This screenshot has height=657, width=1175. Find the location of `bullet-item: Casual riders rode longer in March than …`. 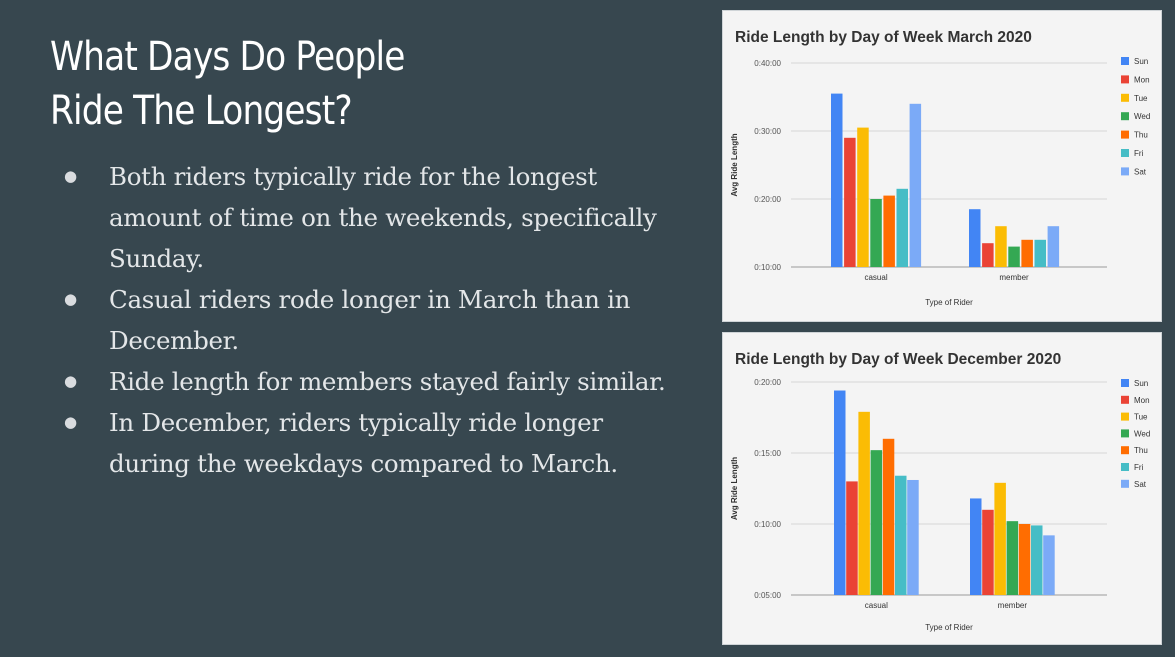

bullet-item: Casual riders rode longer in March than … is located at coordinates (376, 320).